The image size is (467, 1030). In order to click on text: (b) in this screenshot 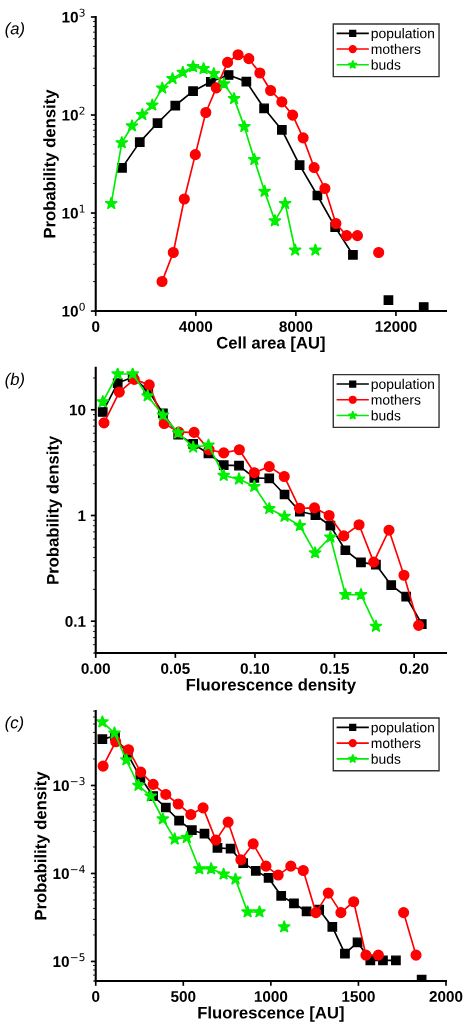, I will do `click(15, 380)`.